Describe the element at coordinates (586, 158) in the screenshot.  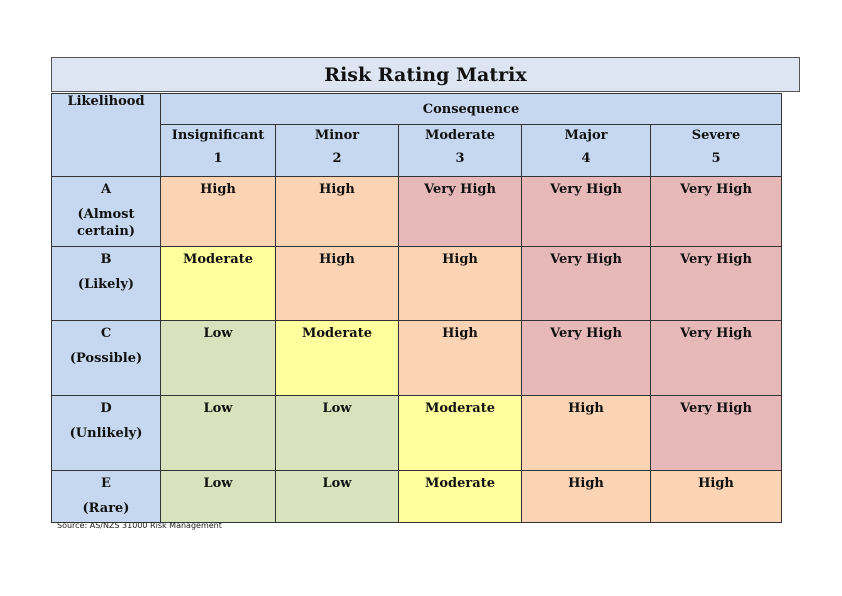
I see `column-number: 4` at that location.